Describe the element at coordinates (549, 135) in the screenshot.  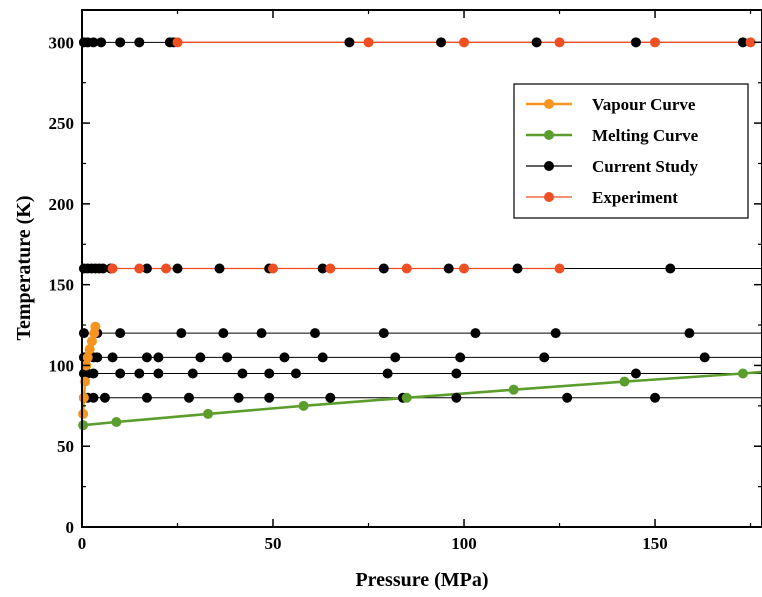
I see `legend-melting-curve-marker` at that location.